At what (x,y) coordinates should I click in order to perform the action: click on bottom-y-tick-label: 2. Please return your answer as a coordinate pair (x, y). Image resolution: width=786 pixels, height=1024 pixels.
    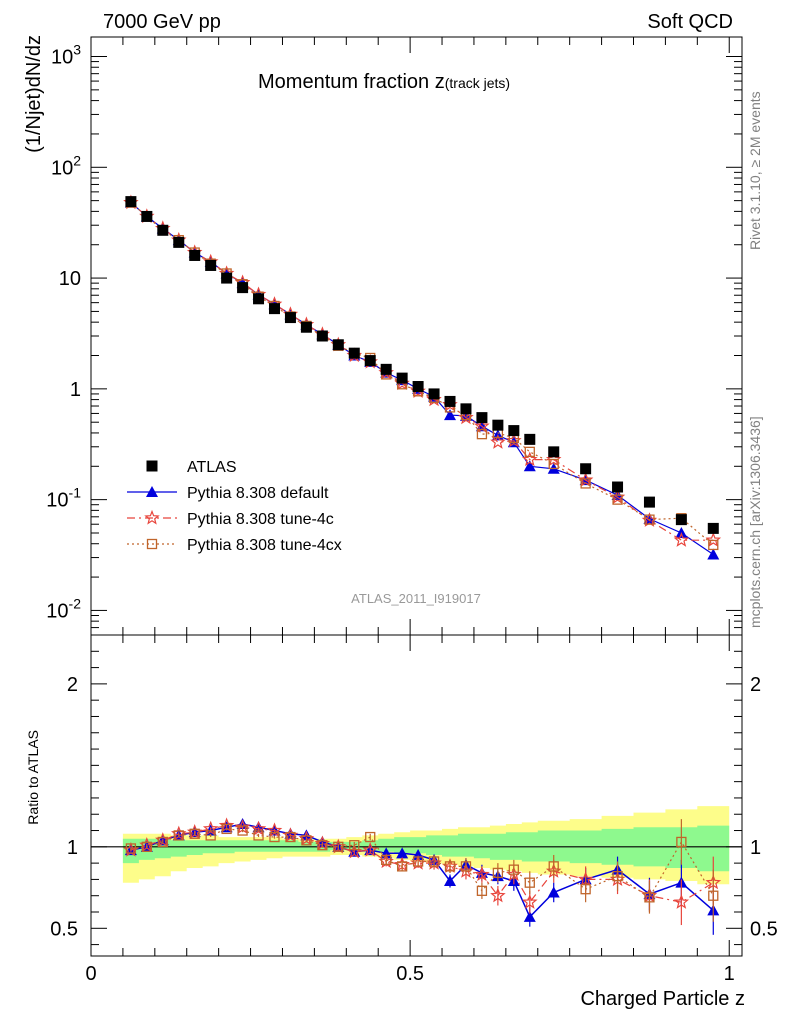
    Looking at the image, I should click on (72, 685).